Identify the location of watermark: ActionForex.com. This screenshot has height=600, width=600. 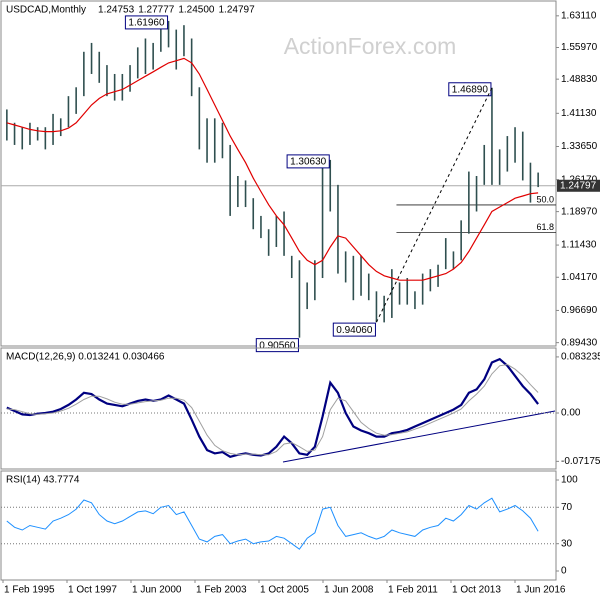
(370, 46).